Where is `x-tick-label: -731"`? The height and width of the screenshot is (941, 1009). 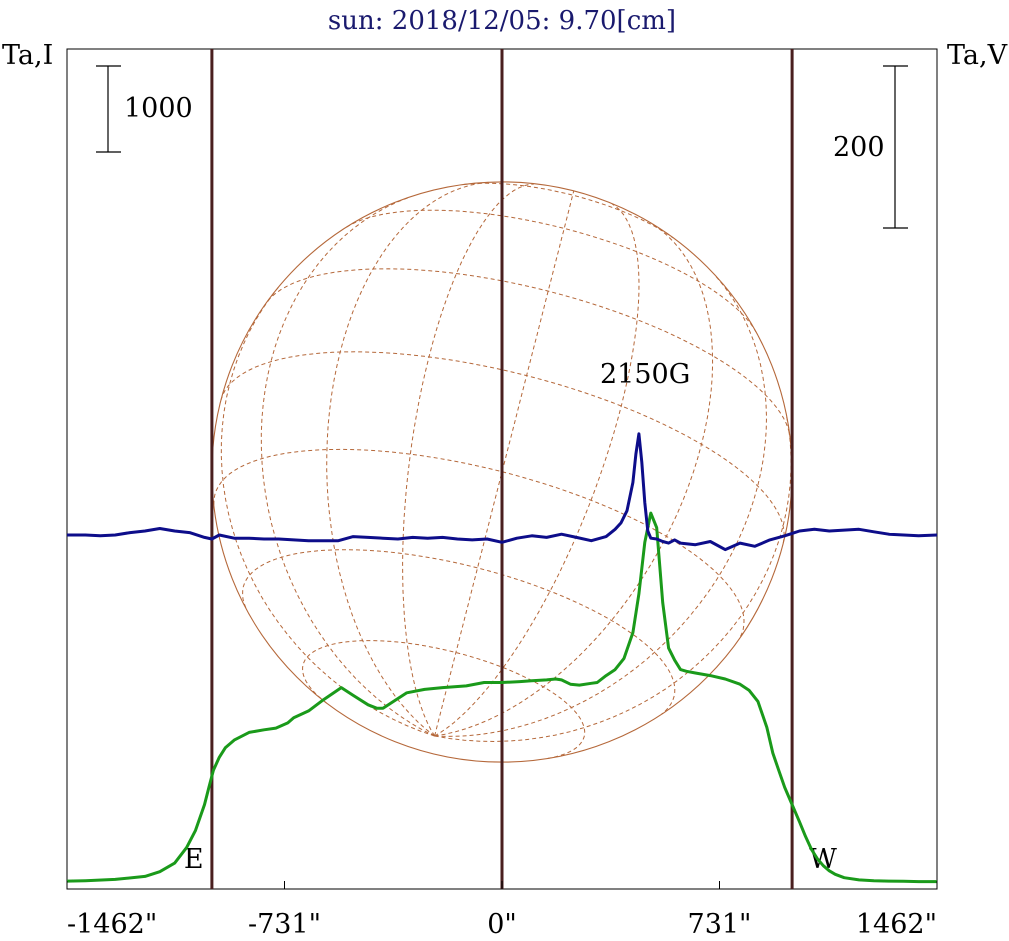
x-tick-label: -731" is located at coordinates (284, 924).